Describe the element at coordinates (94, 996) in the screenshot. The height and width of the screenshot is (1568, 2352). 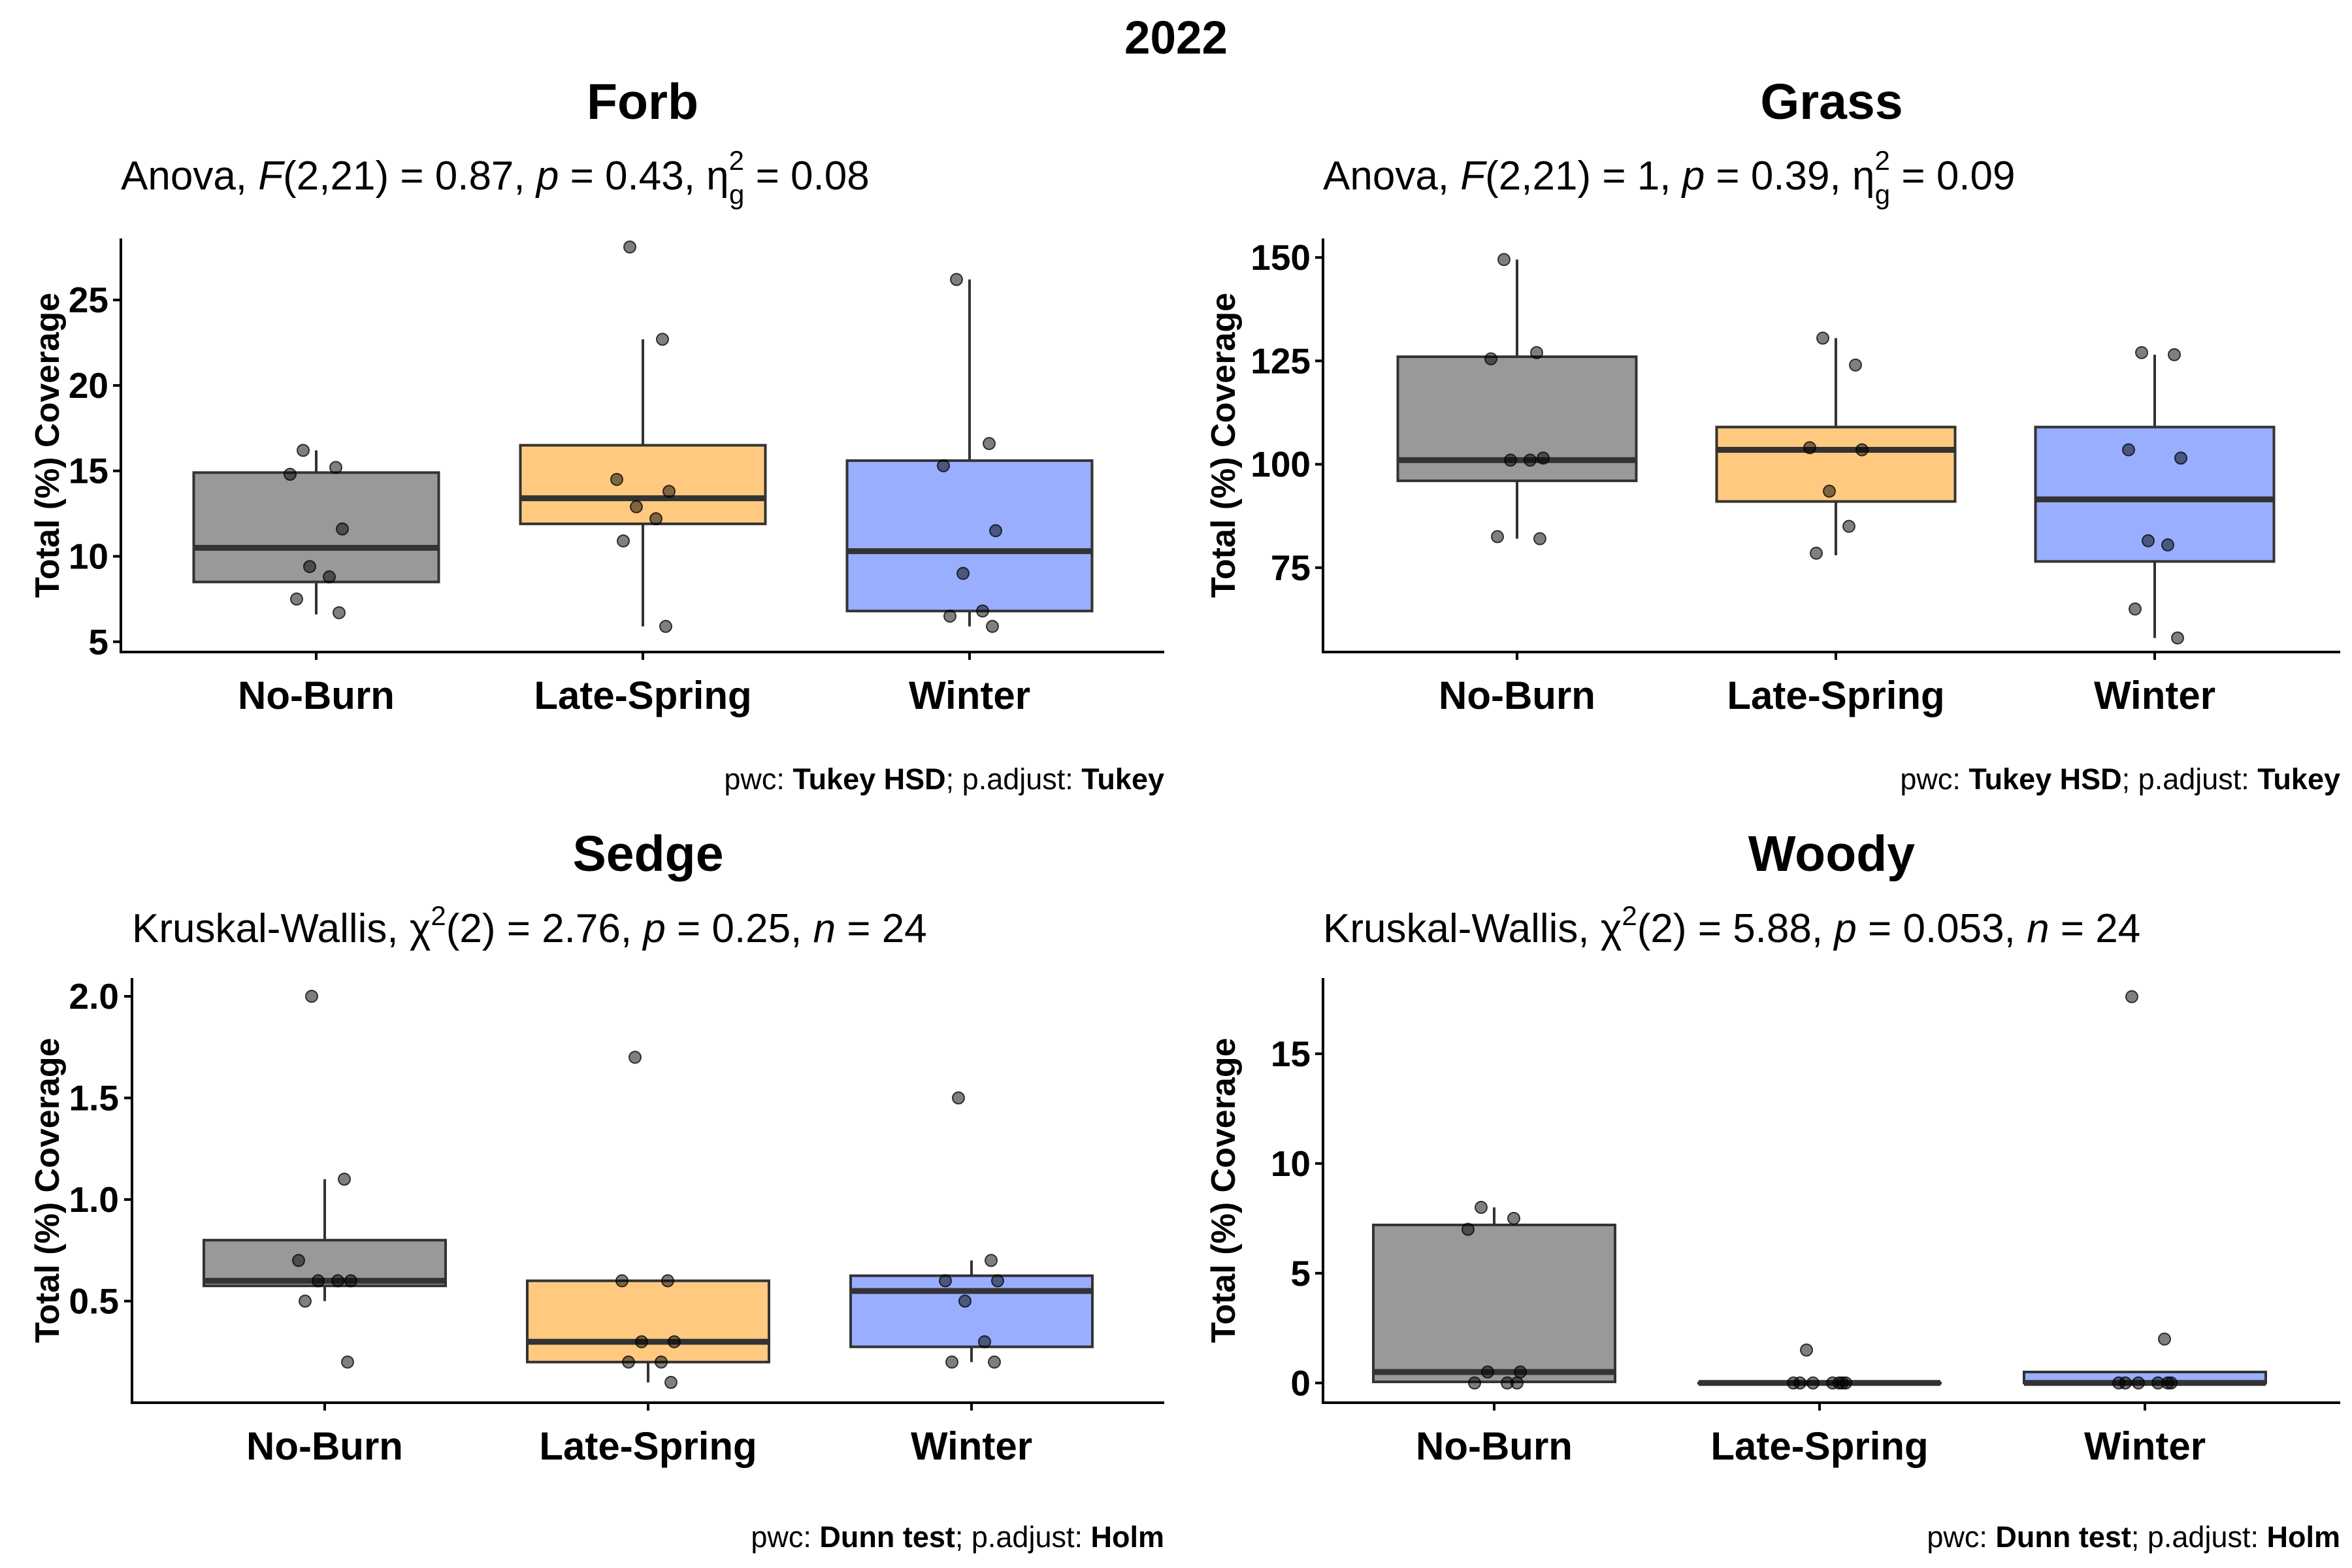
I see `y-tick-label: 2.0` at that location.